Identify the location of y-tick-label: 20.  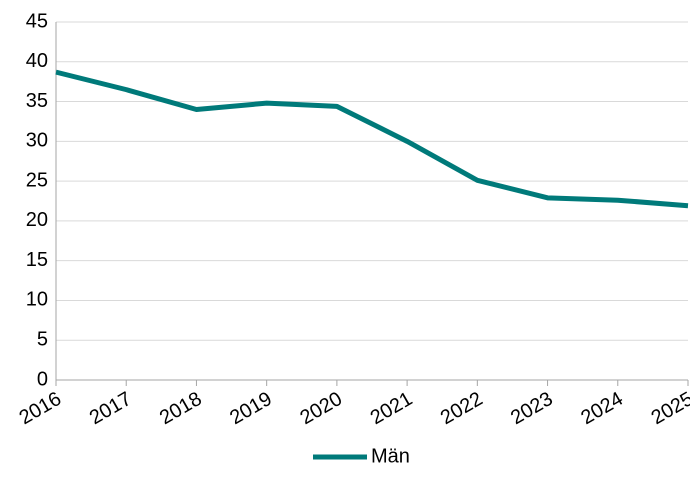
(37, 220).